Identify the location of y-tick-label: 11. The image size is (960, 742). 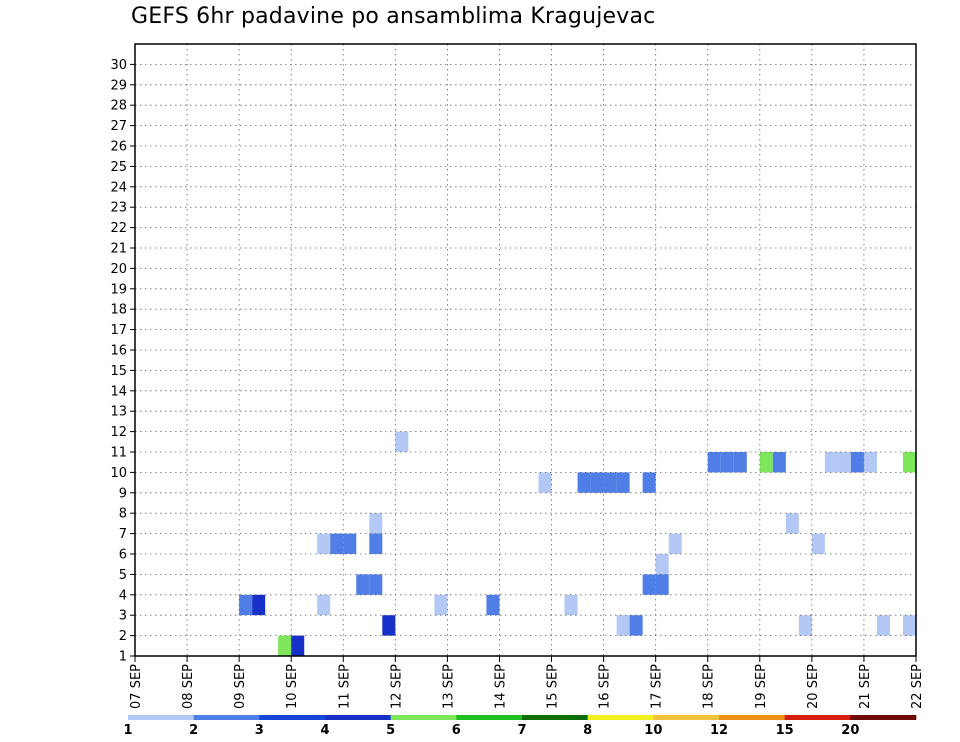
(118, 453).